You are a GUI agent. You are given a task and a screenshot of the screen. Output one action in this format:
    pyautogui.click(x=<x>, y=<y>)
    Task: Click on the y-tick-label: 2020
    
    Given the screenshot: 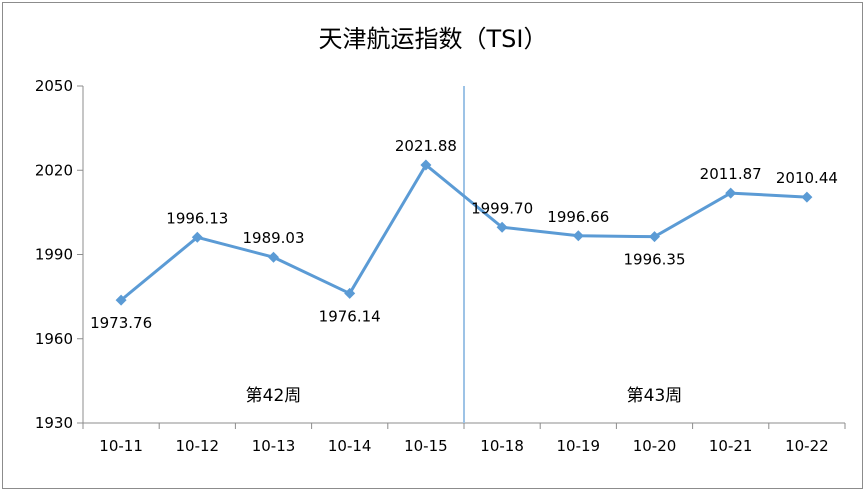 What is the action you would take?
    pyautogui.click(x=54, y=170)
    